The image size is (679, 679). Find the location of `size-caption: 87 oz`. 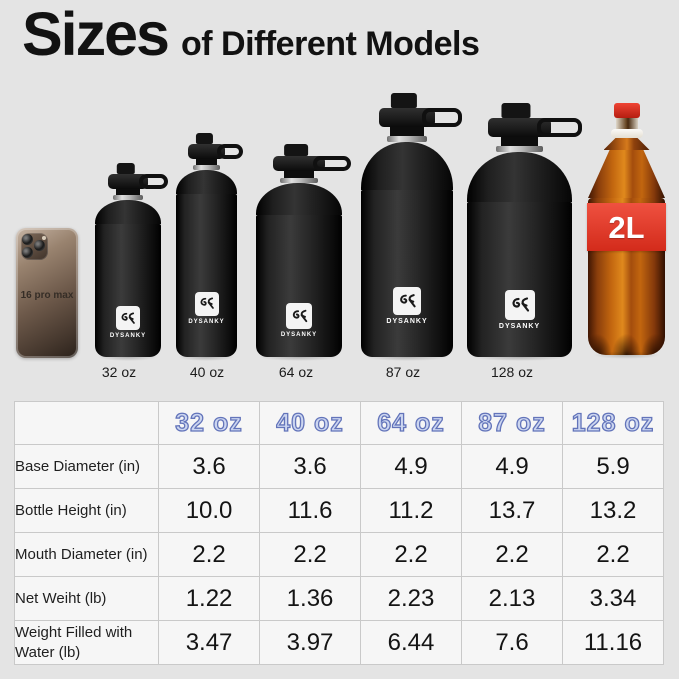

size-caption: 87 oz is located at coordinates (403, 372).